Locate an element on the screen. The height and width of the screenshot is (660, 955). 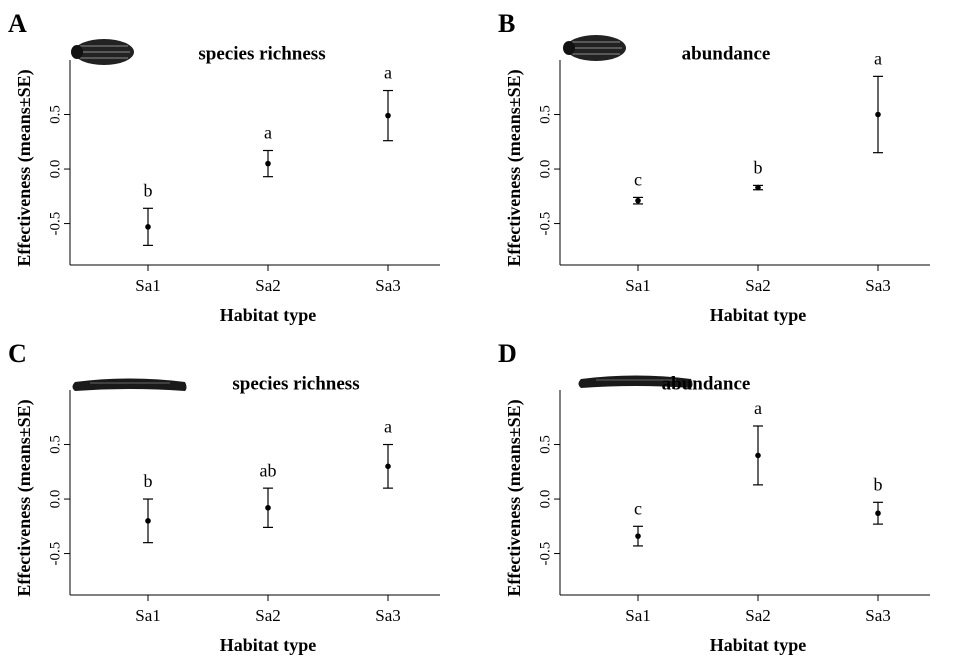
earthworm-icon is located at coordinates (129, 385).